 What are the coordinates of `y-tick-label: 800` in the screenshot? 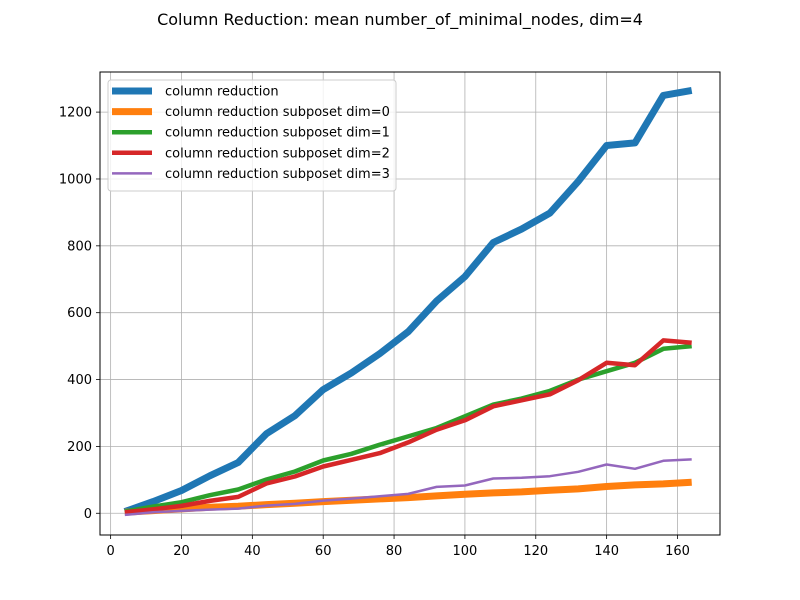 It's located at (79, 246).